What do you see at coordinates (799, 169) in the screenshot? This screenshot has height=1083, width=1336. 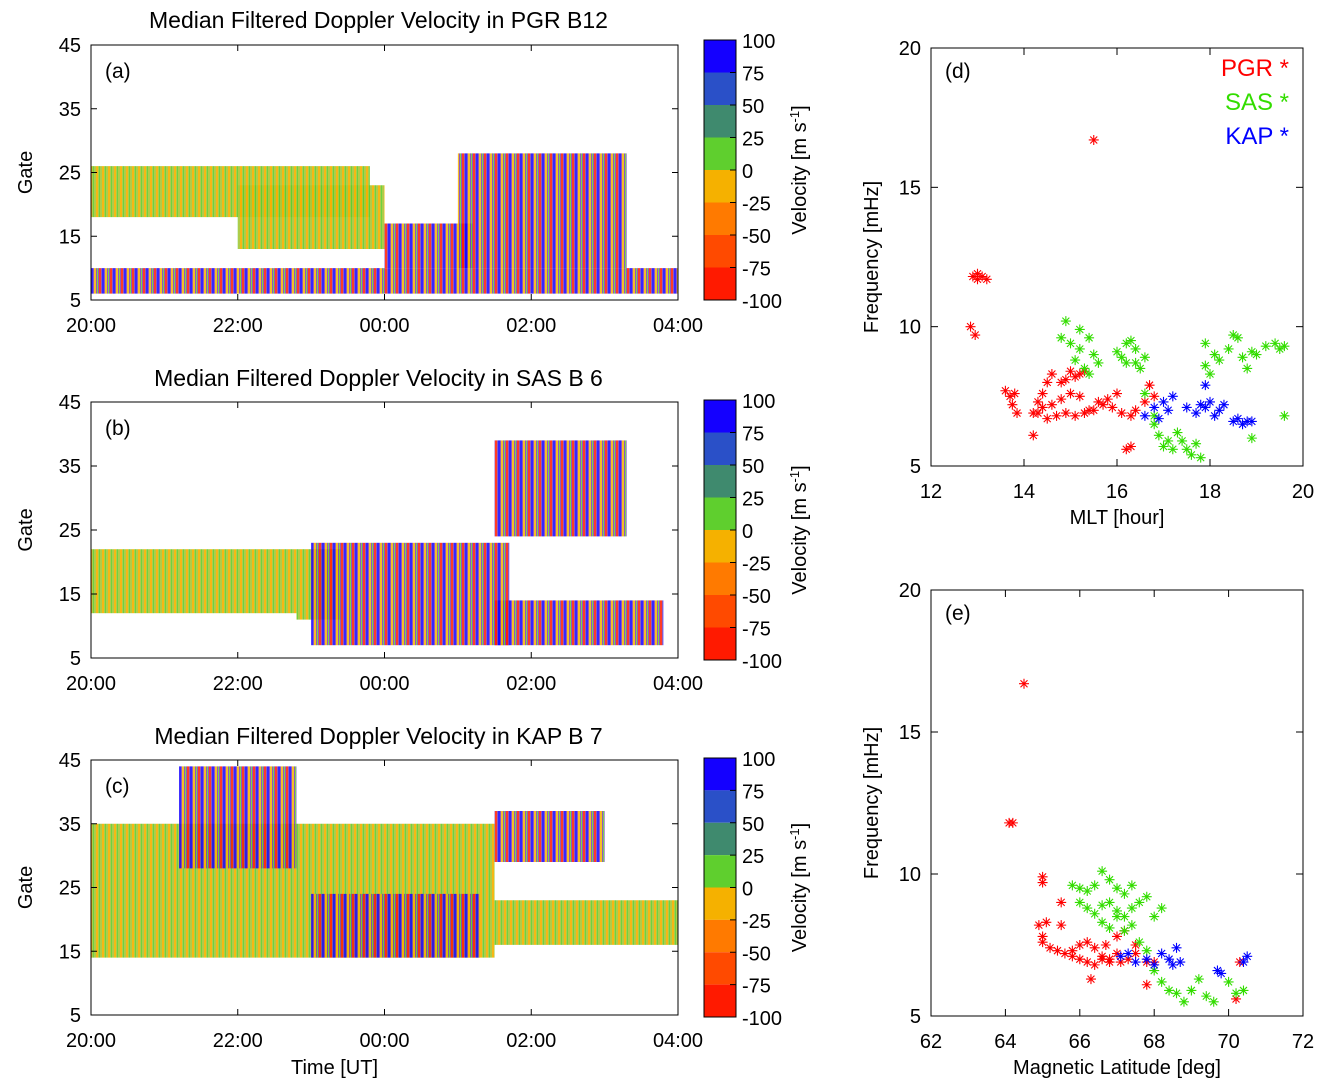 I see `colorbar-title: Velocity [m s-1]` at bounding box center [799, 169].